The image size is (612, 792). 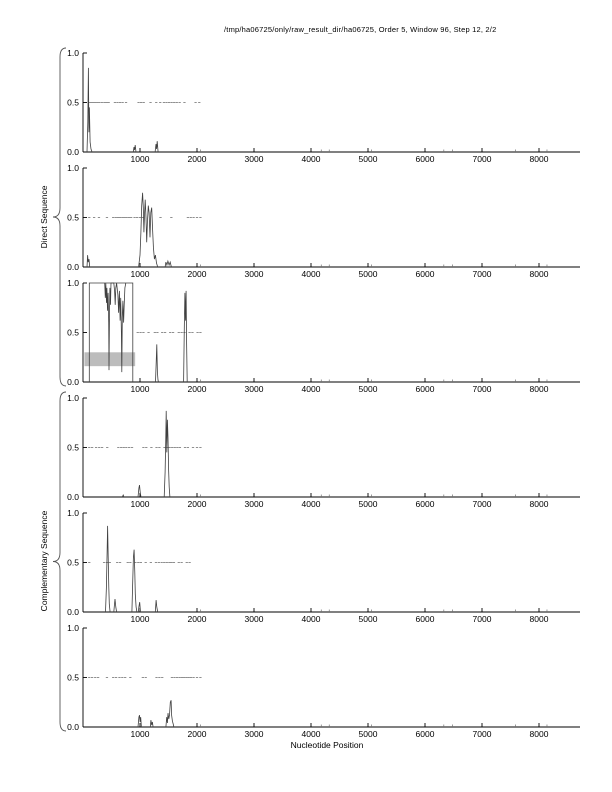 I want to click on complementary-group-brace, so click(x=59, y=561).